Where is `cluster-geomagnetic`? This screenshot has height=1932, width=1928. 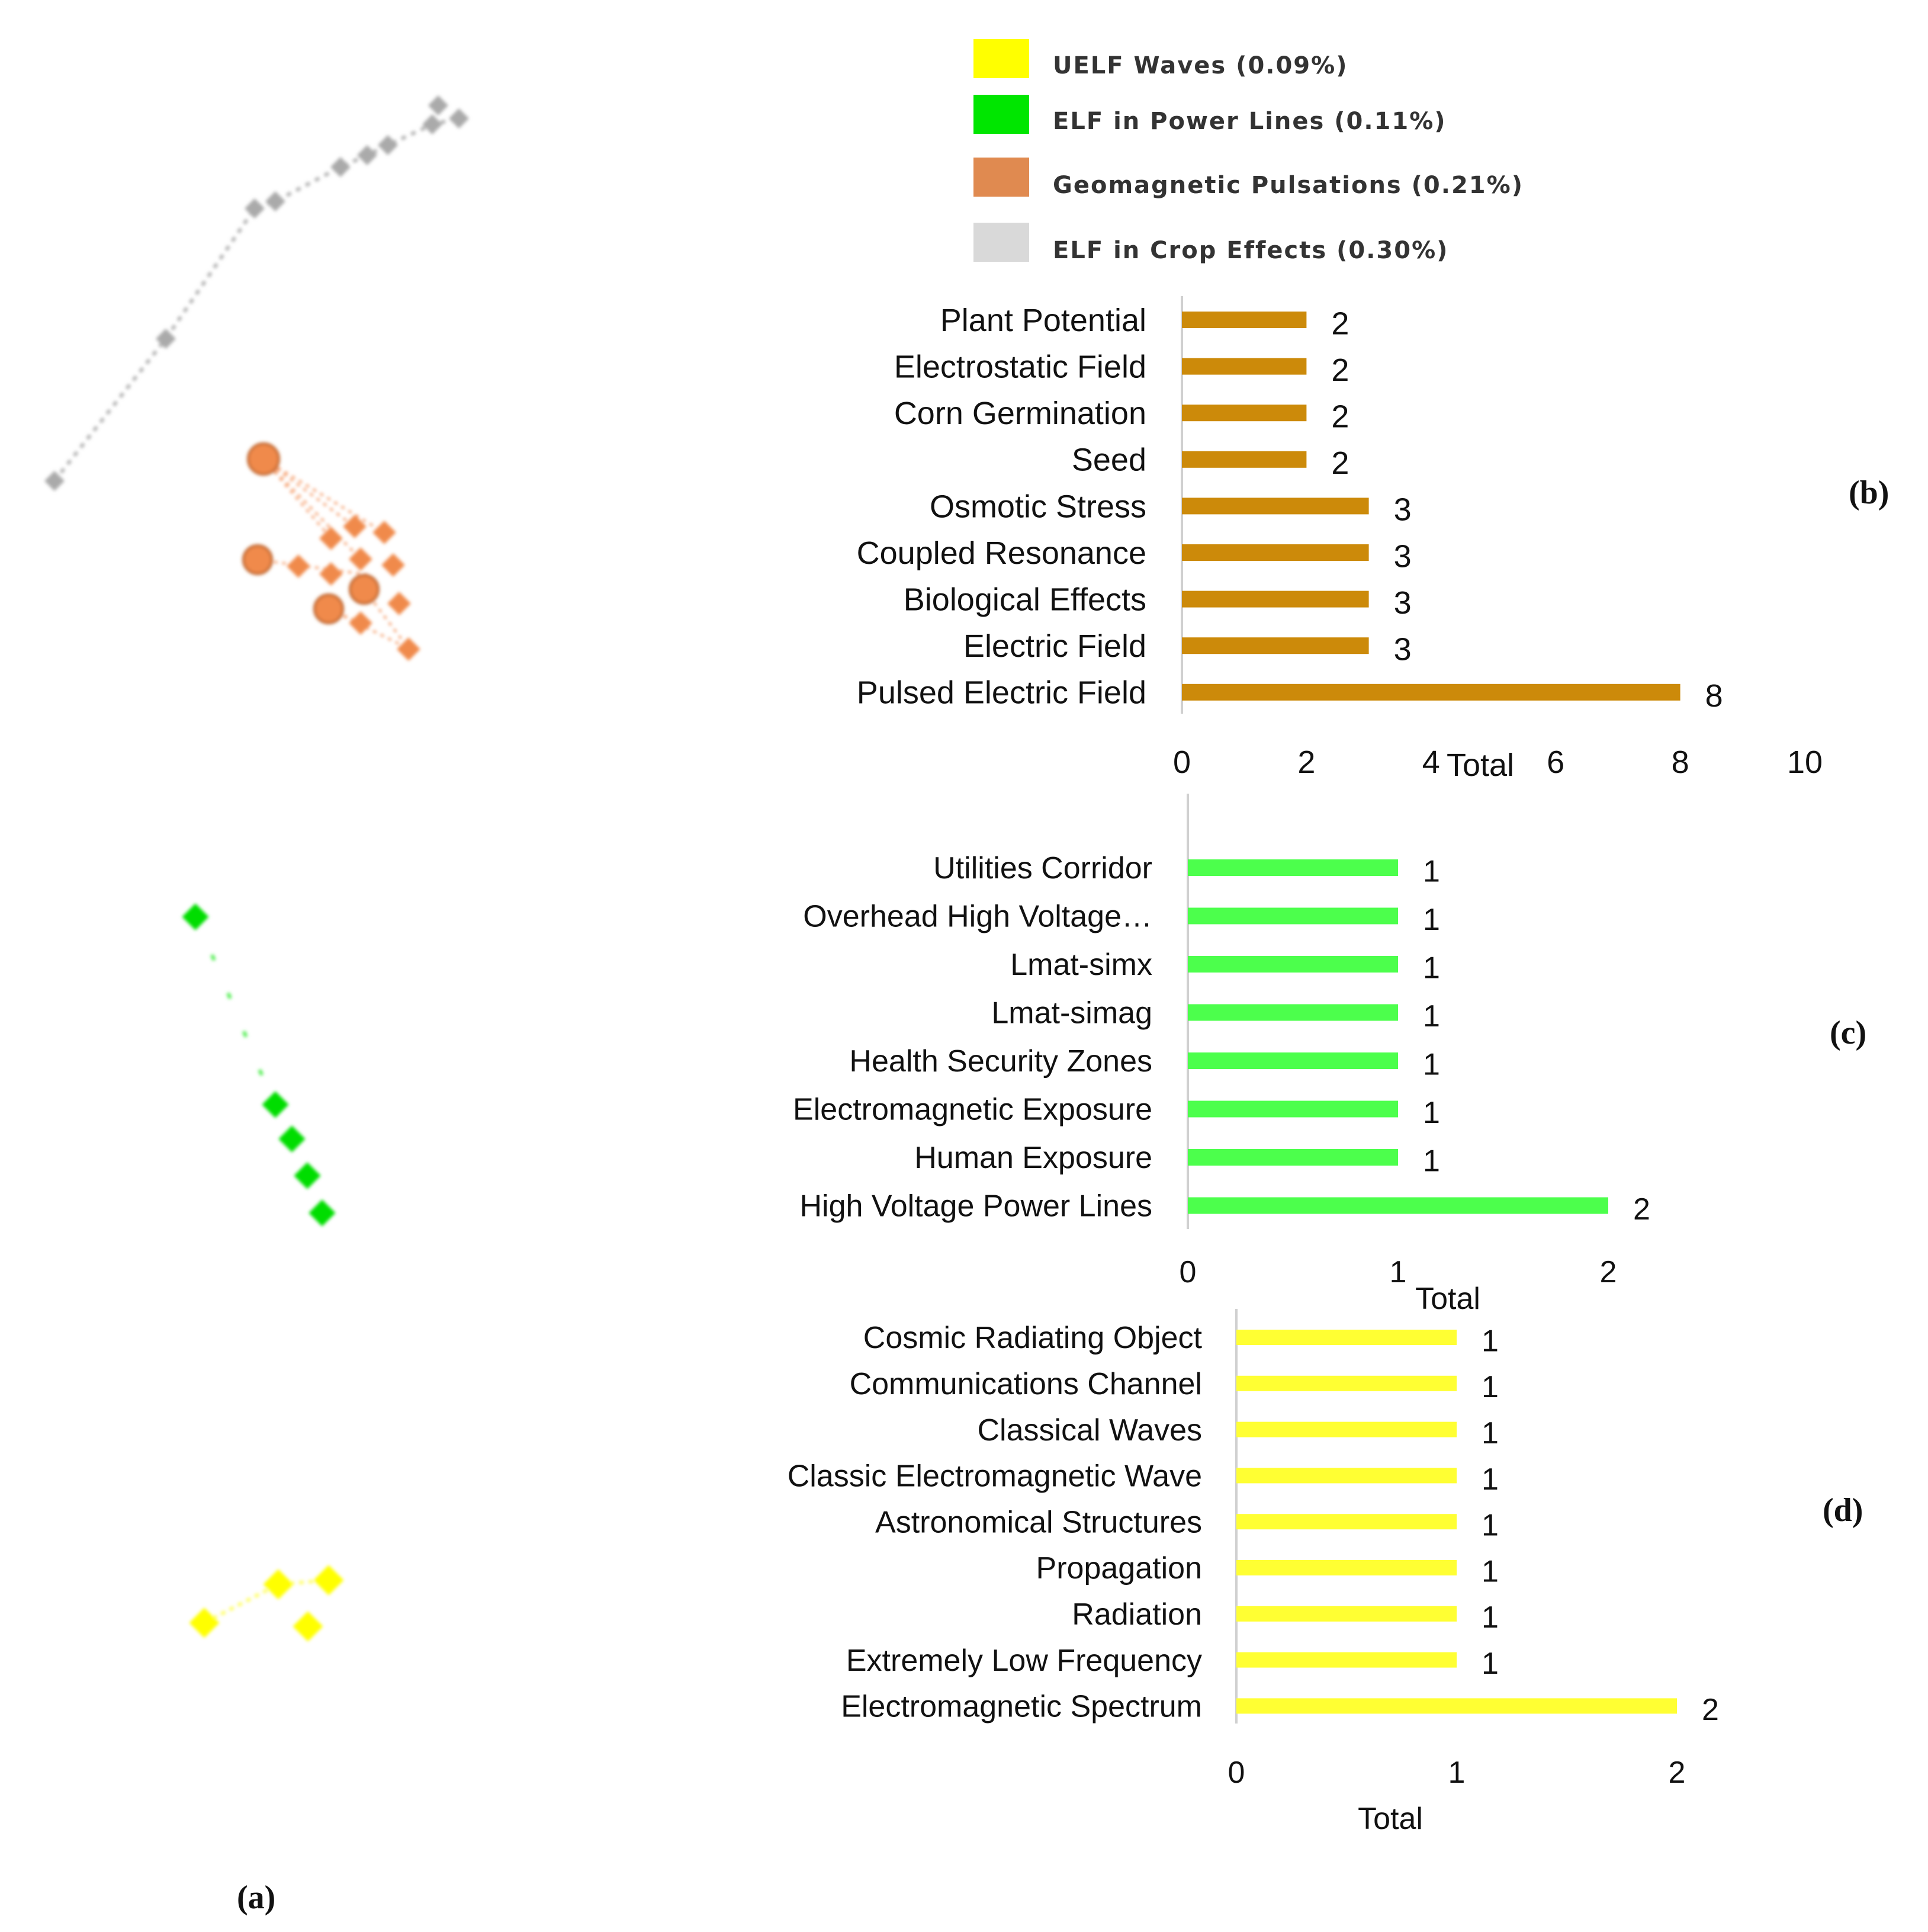 cluster-geomagnetic is located at coordinates (331, 551).